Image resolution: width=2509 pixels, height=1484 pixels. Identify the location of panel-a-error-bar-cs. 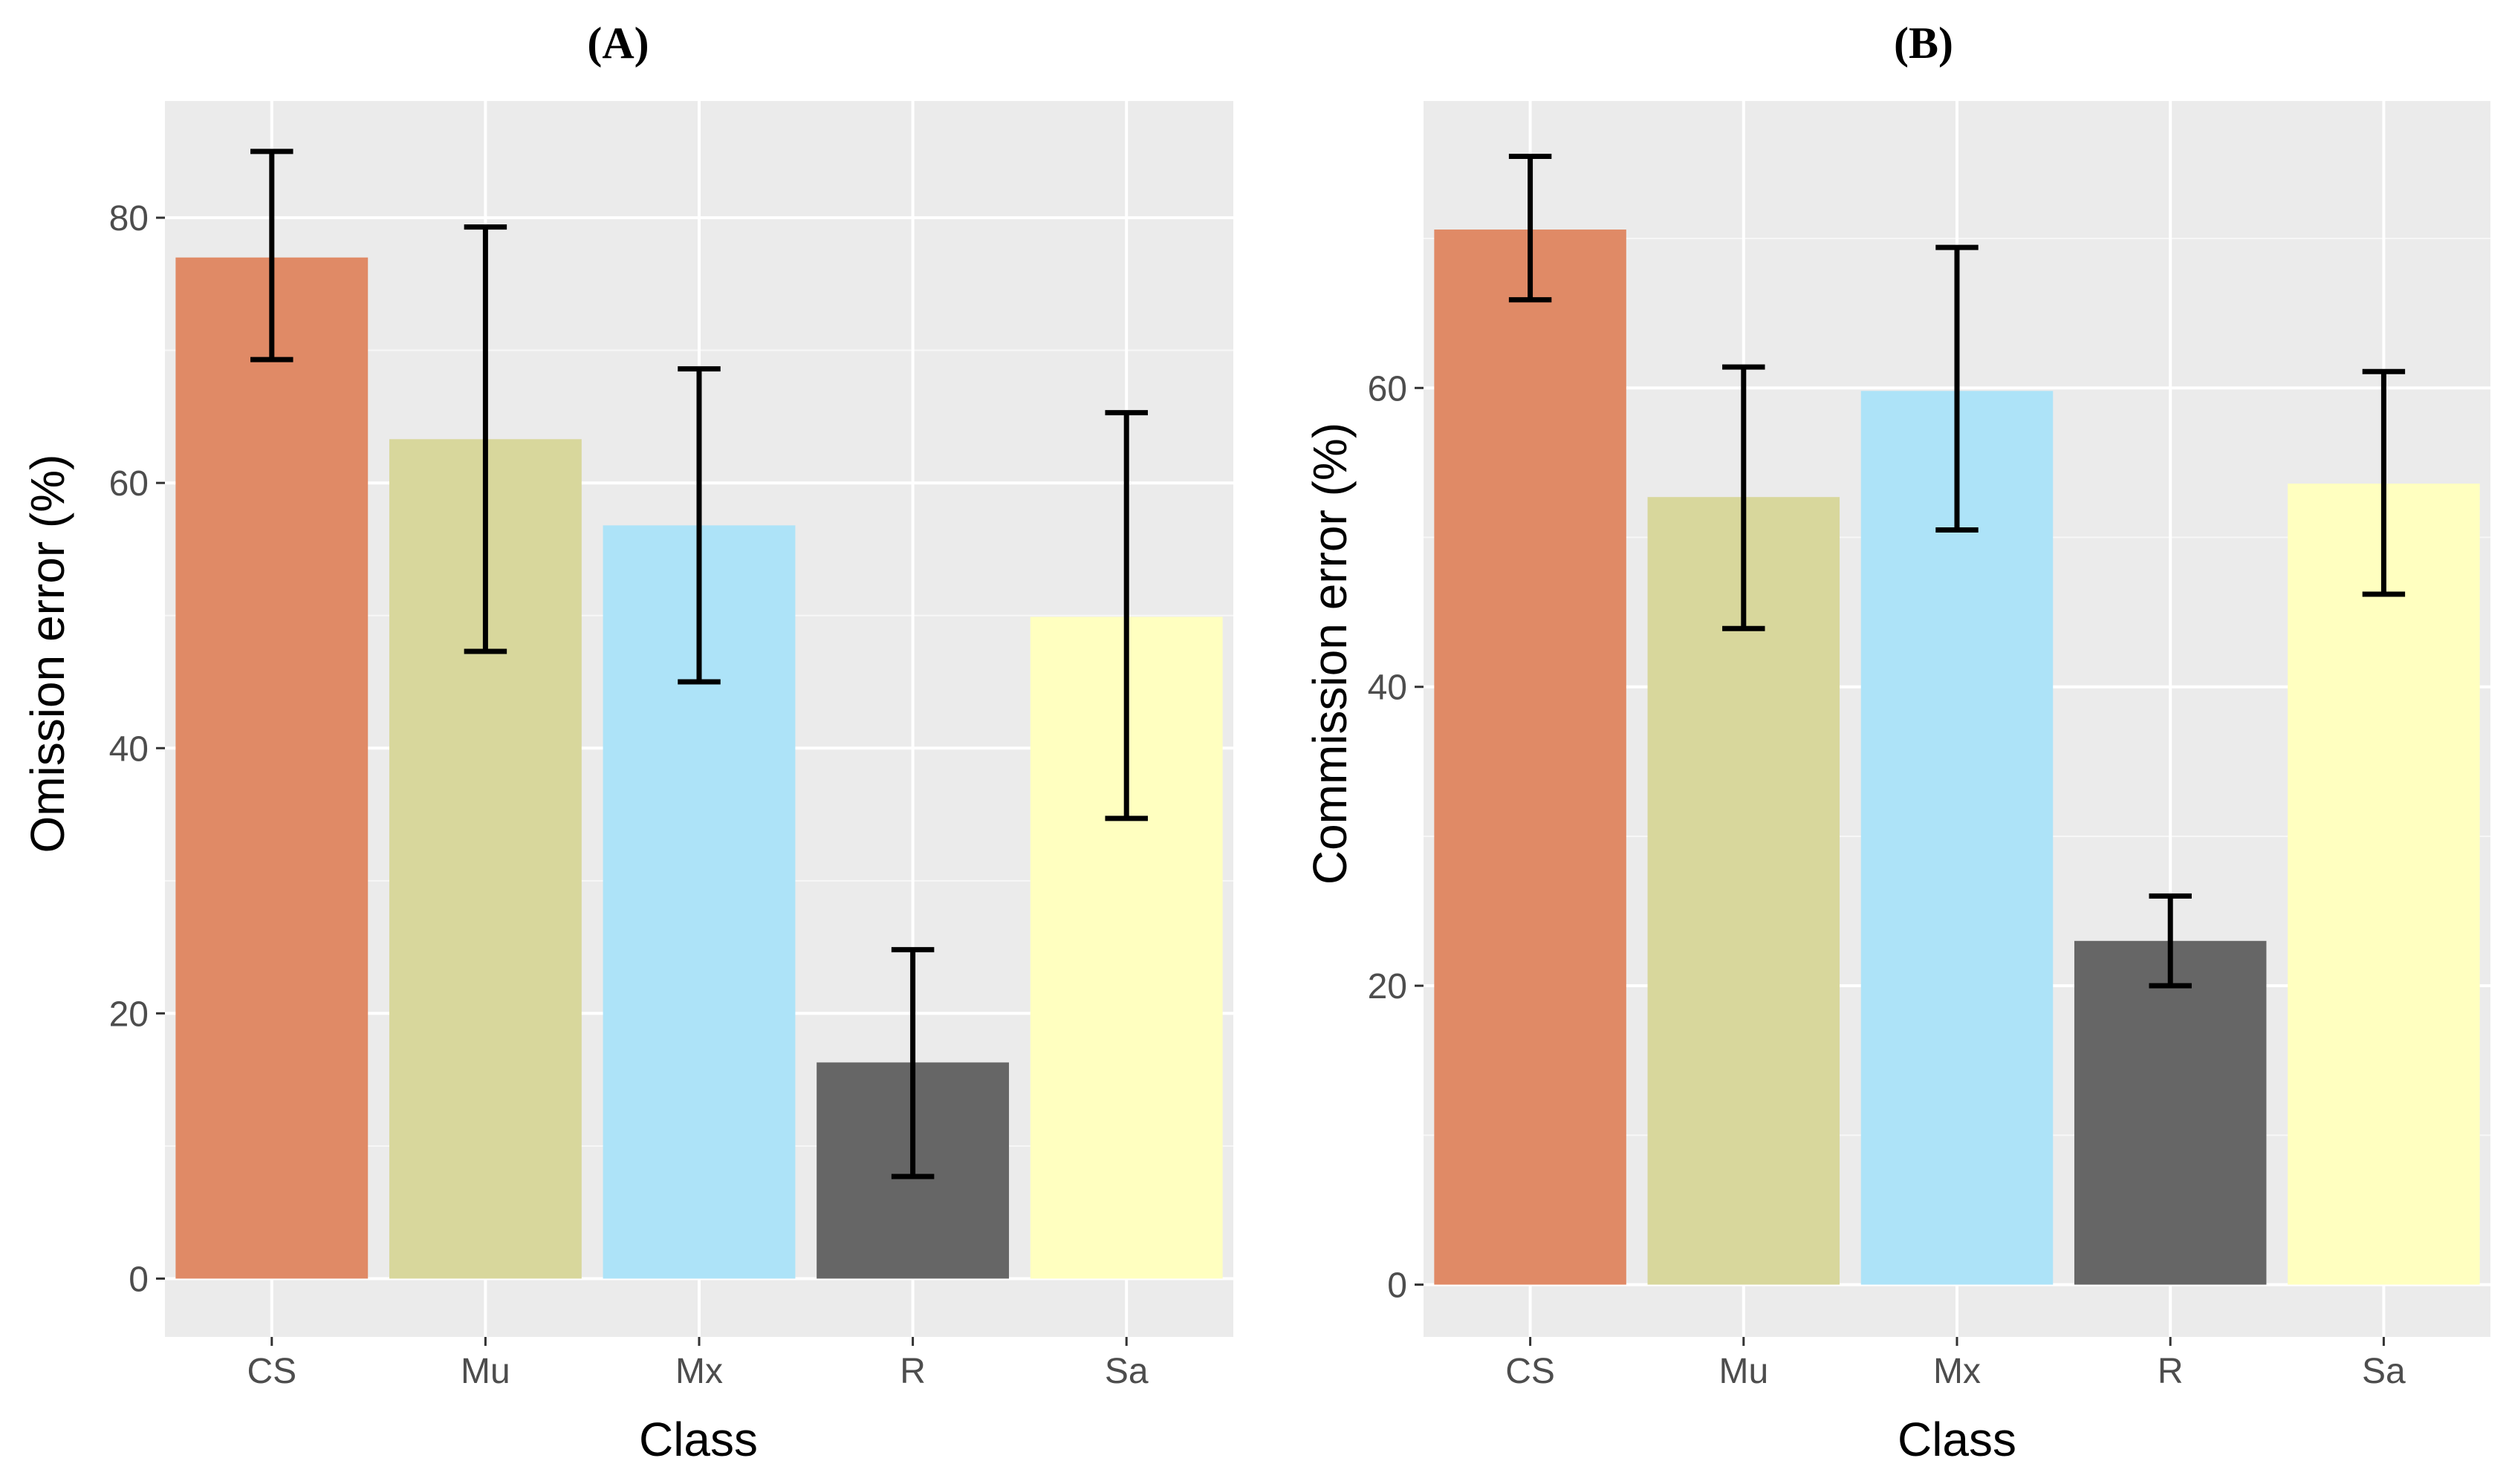
(271, 256).